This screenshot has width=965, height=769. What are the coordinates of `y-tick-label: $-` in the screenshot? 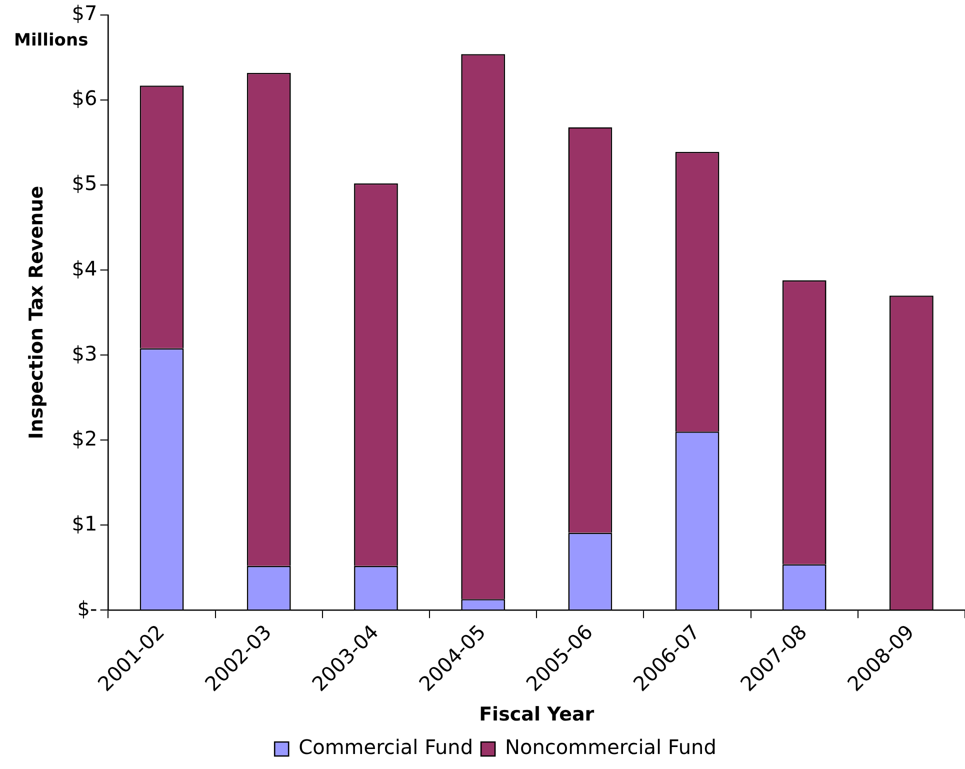 It's located at (87, 608).